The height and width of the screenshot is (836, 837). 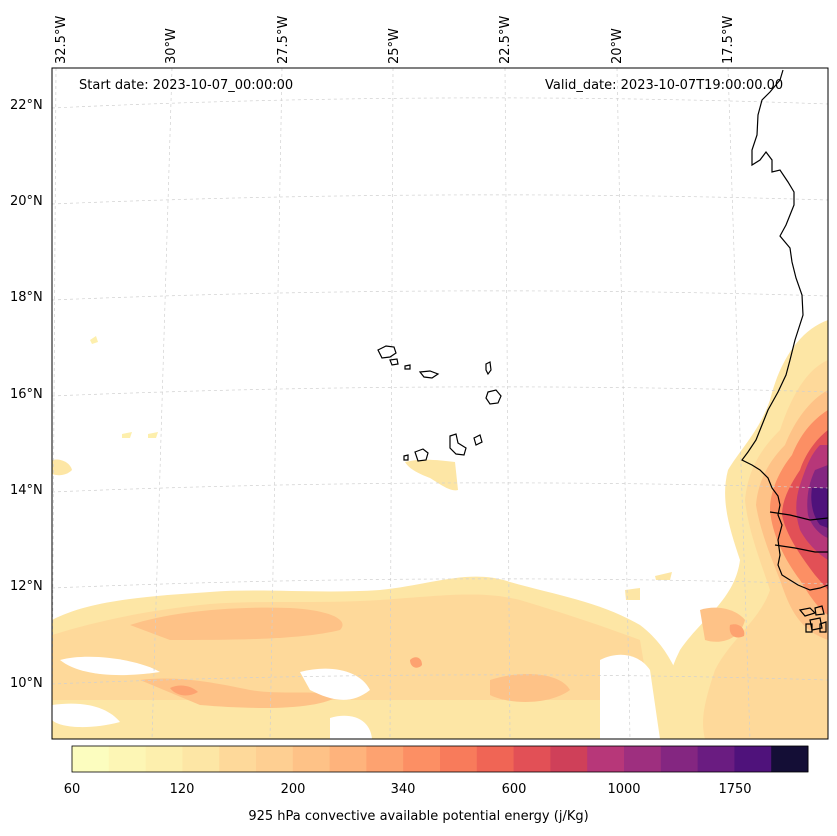 What do you see at coordinates (61, 39) in the screenshot?
I see `lon-label-32-5w: 32.5°W` at bounding box center [61, 39].